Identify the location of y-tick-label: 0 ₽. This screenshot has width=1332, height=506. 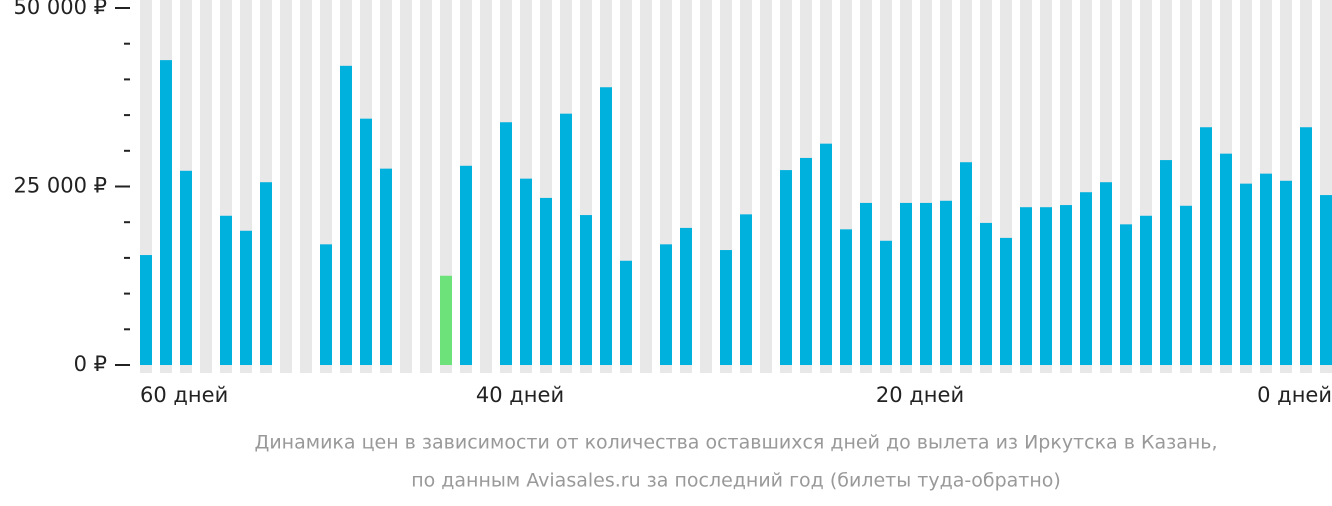
(90, 364).